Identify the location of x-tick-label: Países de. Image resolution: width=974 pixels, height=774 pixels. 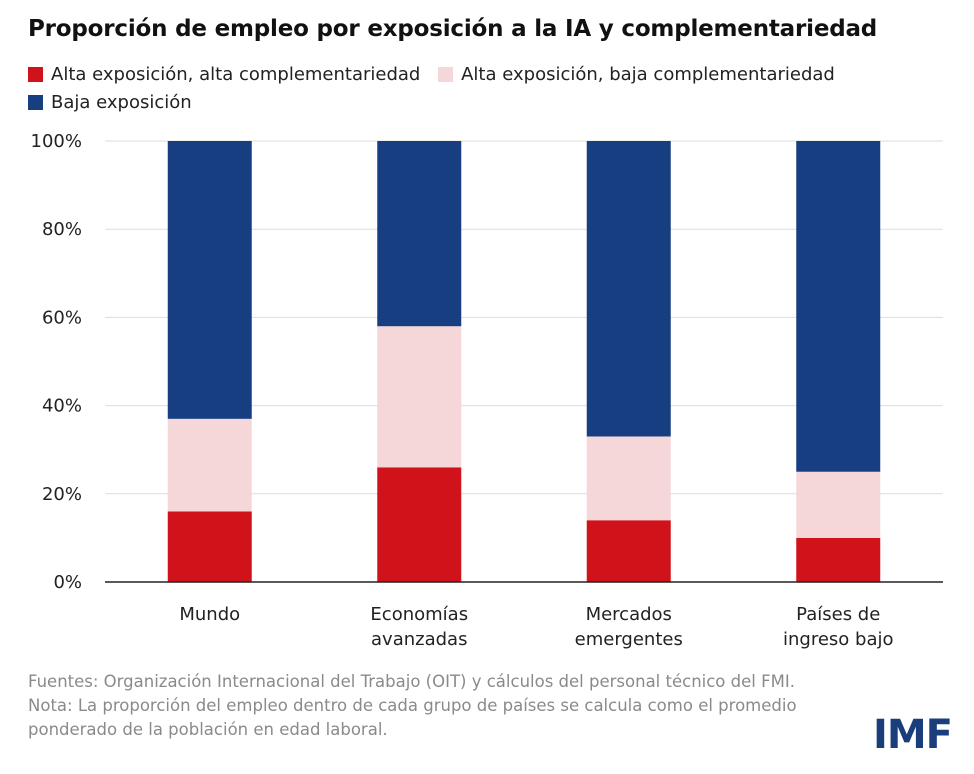
(838, 614).